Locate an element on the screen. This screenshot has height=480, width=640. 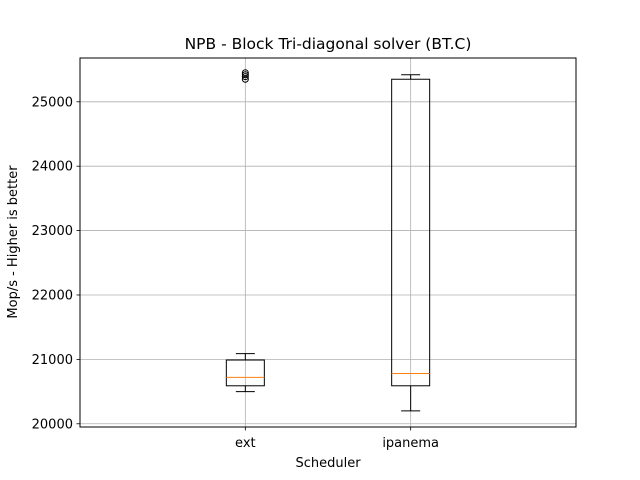
y-tick-label: 25000 is located at coordinates (52, 102).